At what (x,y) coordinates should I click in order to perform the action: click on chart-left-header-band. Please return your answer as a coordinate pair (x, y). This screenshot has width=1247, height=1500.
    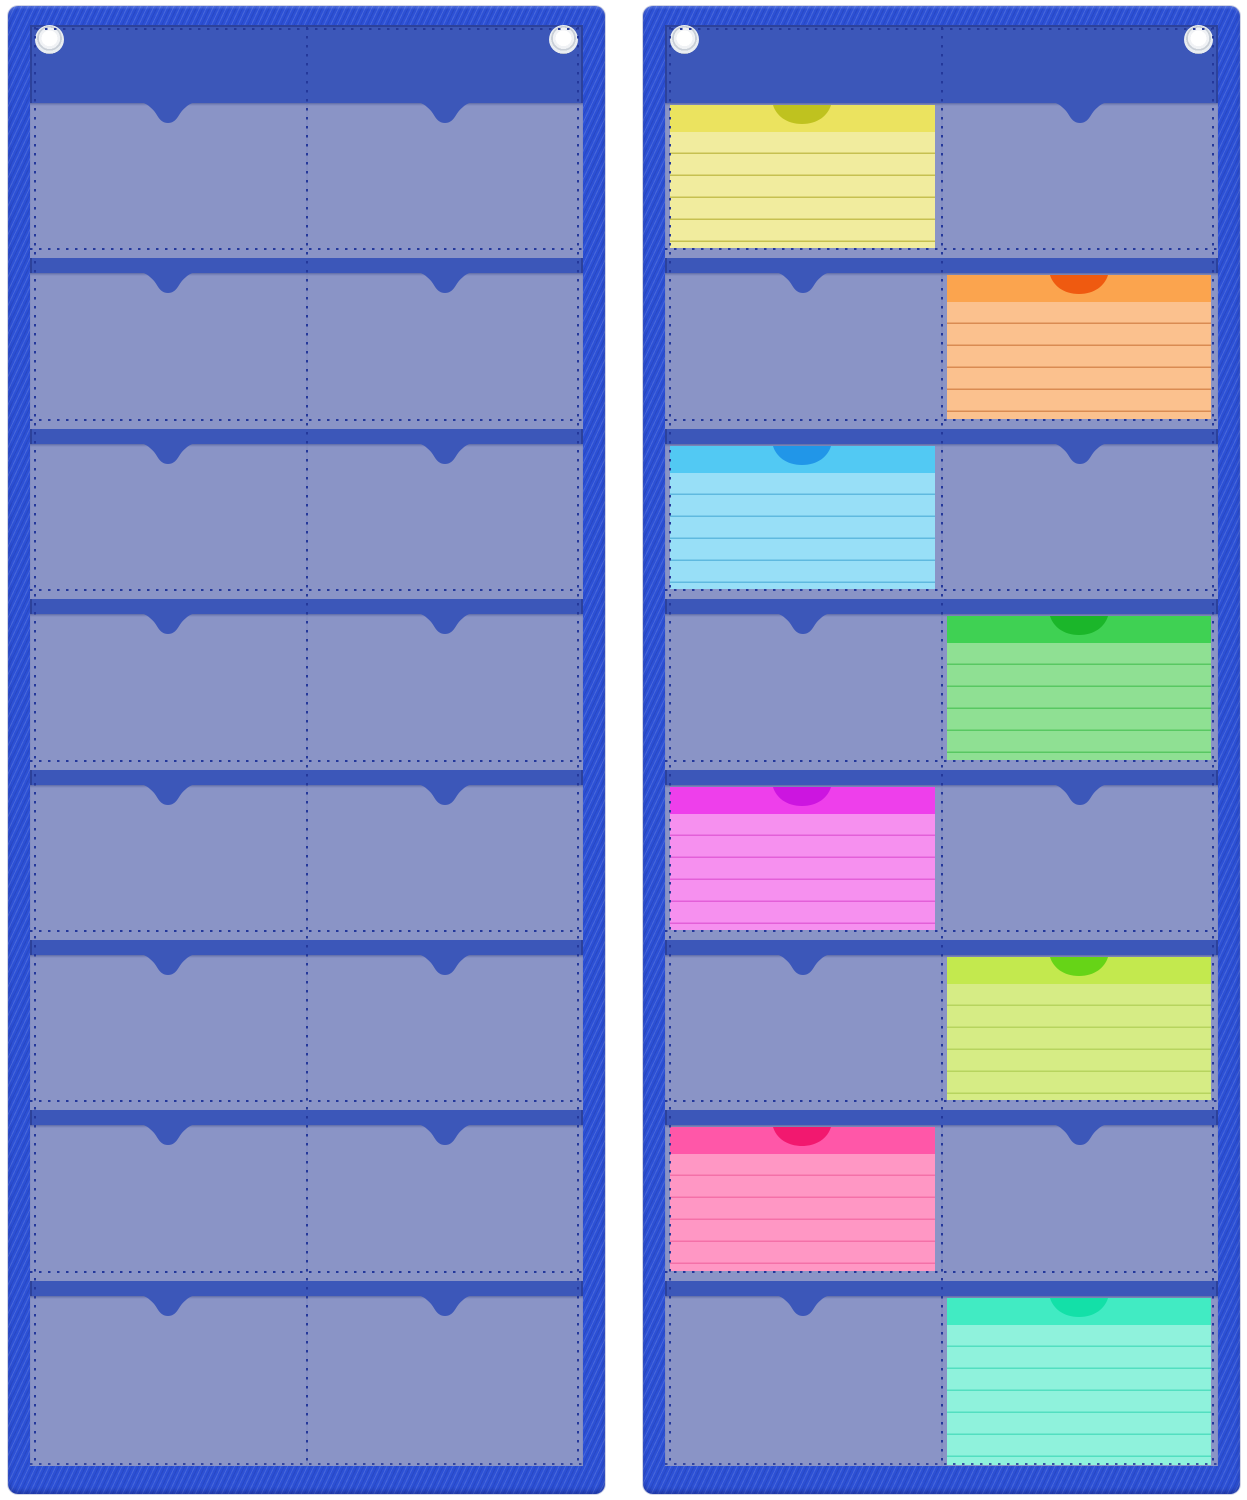
    Looking at the image, I should click on (306, 64).